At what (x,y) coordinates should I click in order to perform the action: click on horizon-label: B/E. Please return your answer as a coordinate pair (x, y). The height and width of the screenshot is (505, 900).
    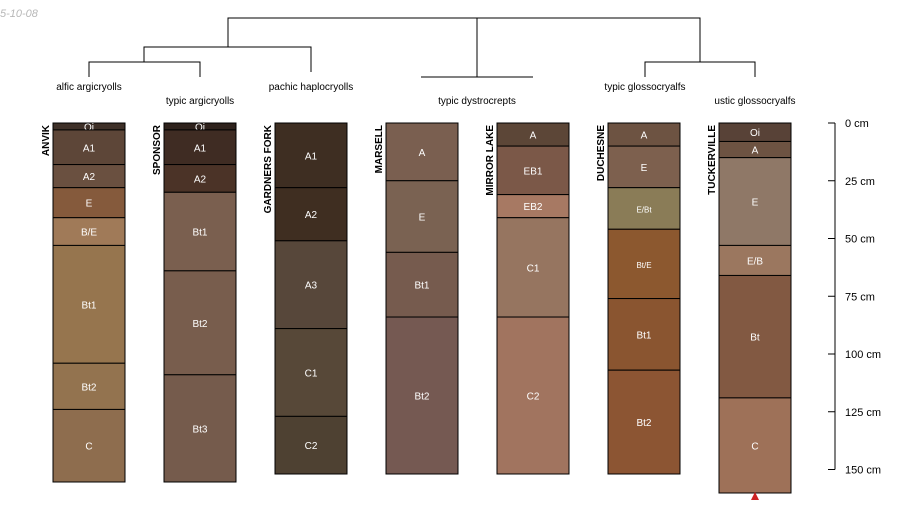
    Looking at the image, I should click on (89, 233).